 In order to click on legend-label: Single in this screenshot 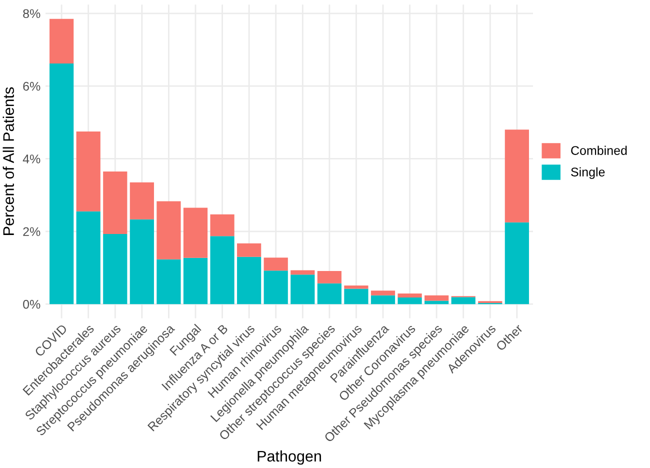, I will do `click(588, 173)`.